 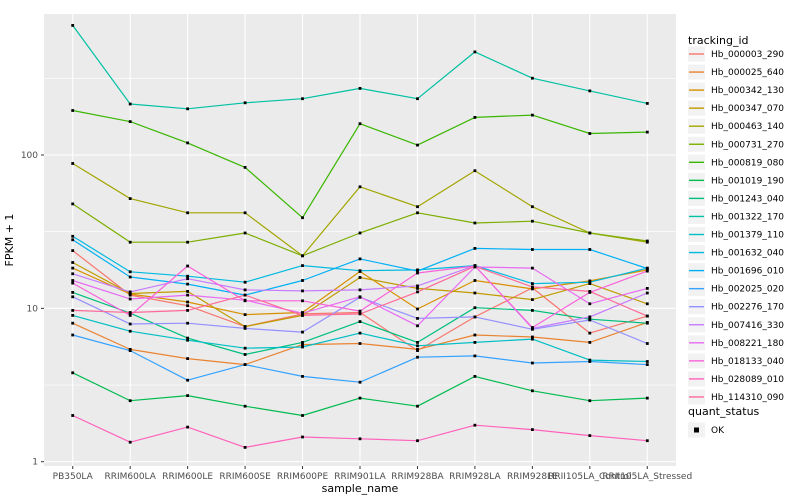 What do you see at coordinates (736, 108) in the screenshot?
I see `legend-item: Hb_000347_070` at bounding box center [736, 108].